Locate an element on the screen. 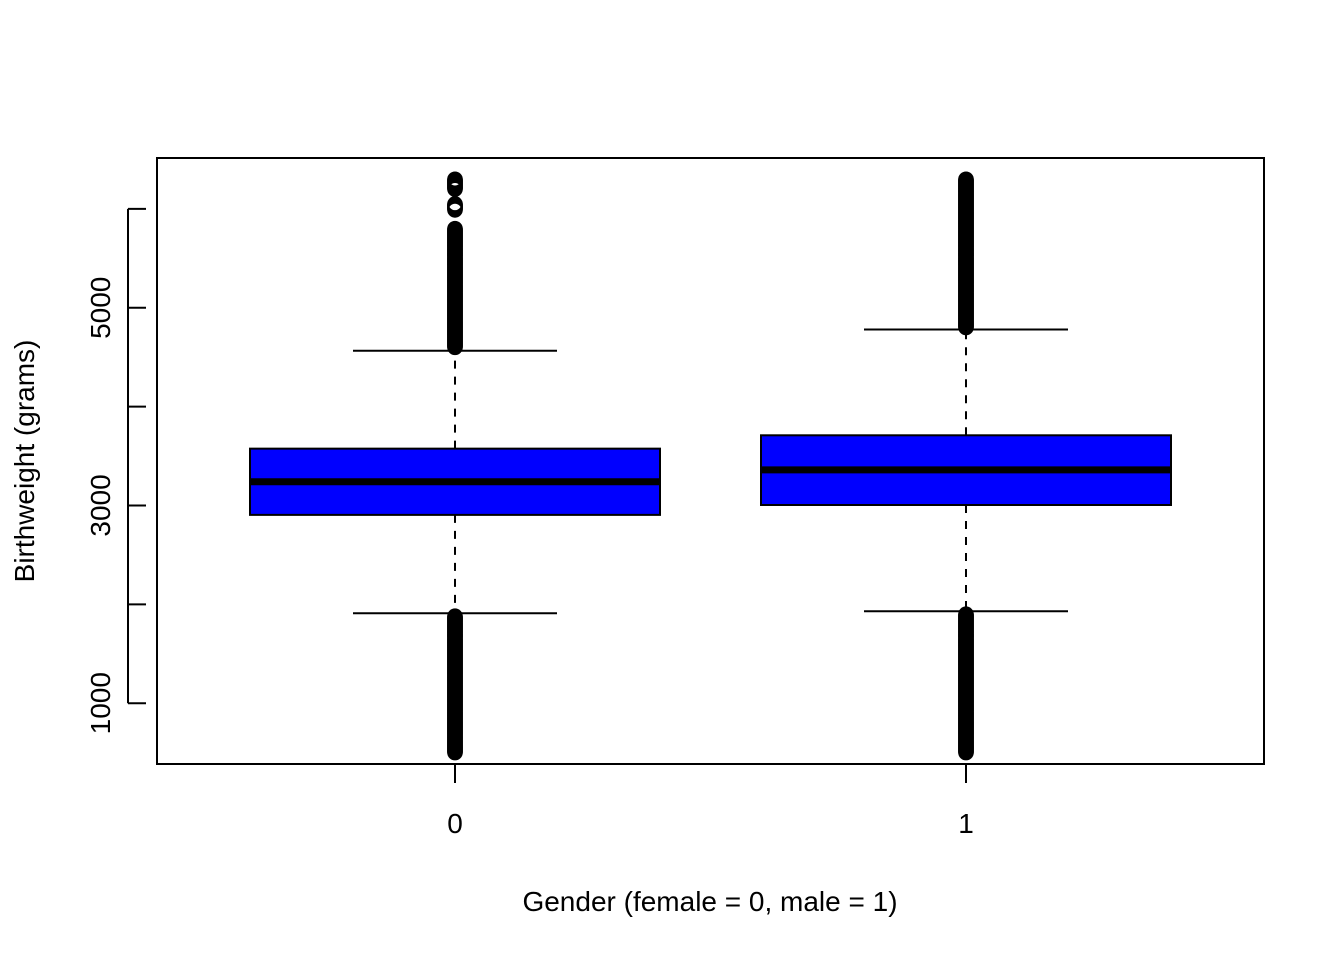  x-axis-label: Gender (female = 0, male = 1) is located at coordinates (709, 901).